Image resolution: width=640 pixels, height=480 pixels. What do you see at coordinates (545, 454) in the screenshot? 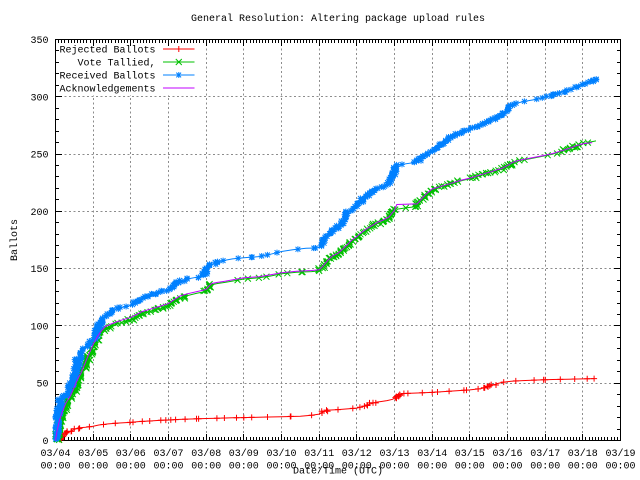
I see `svg-text: 03/17` at bounding box center [545, 454].